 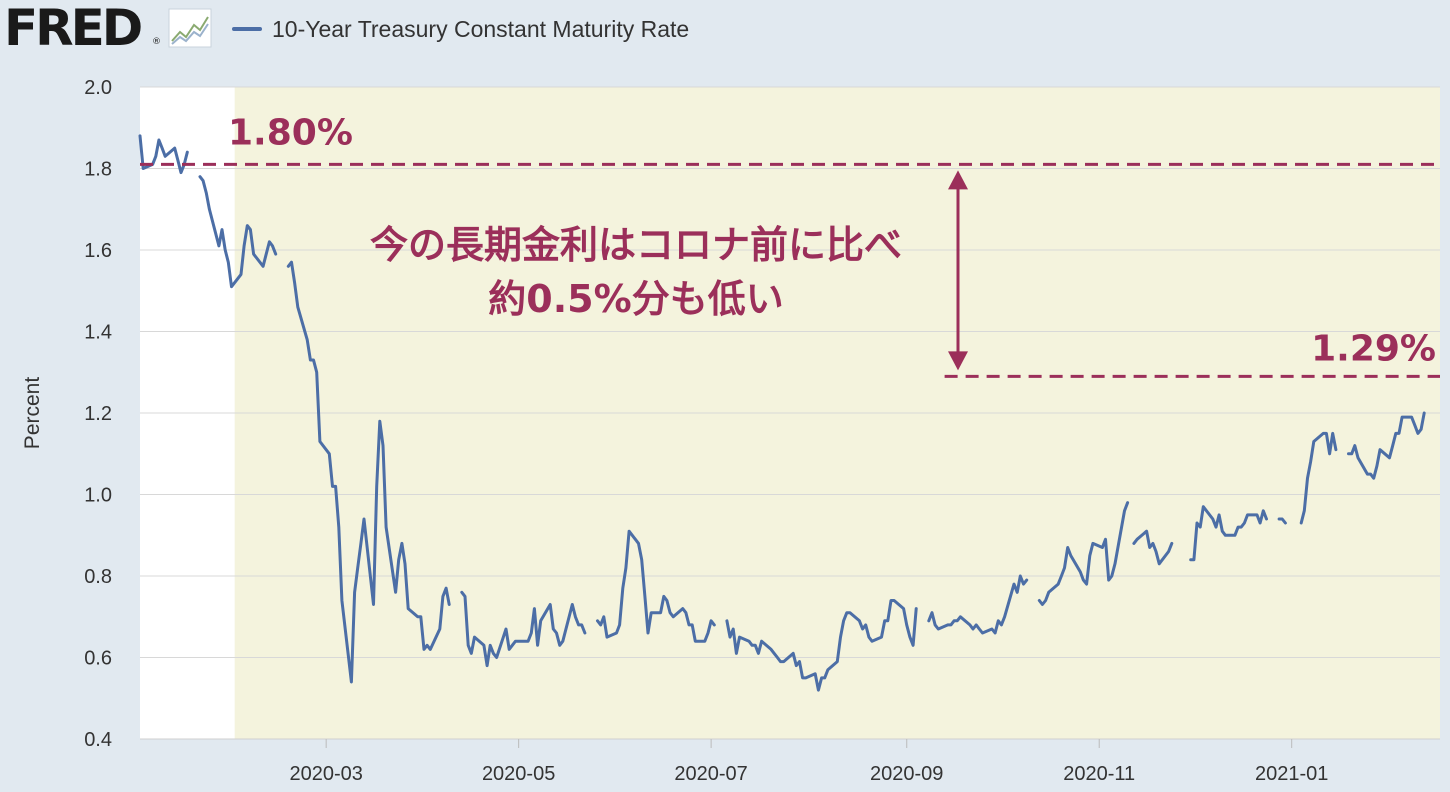 I want to click on x-tick-label: 2021-01, so click(x=1291, y=774).